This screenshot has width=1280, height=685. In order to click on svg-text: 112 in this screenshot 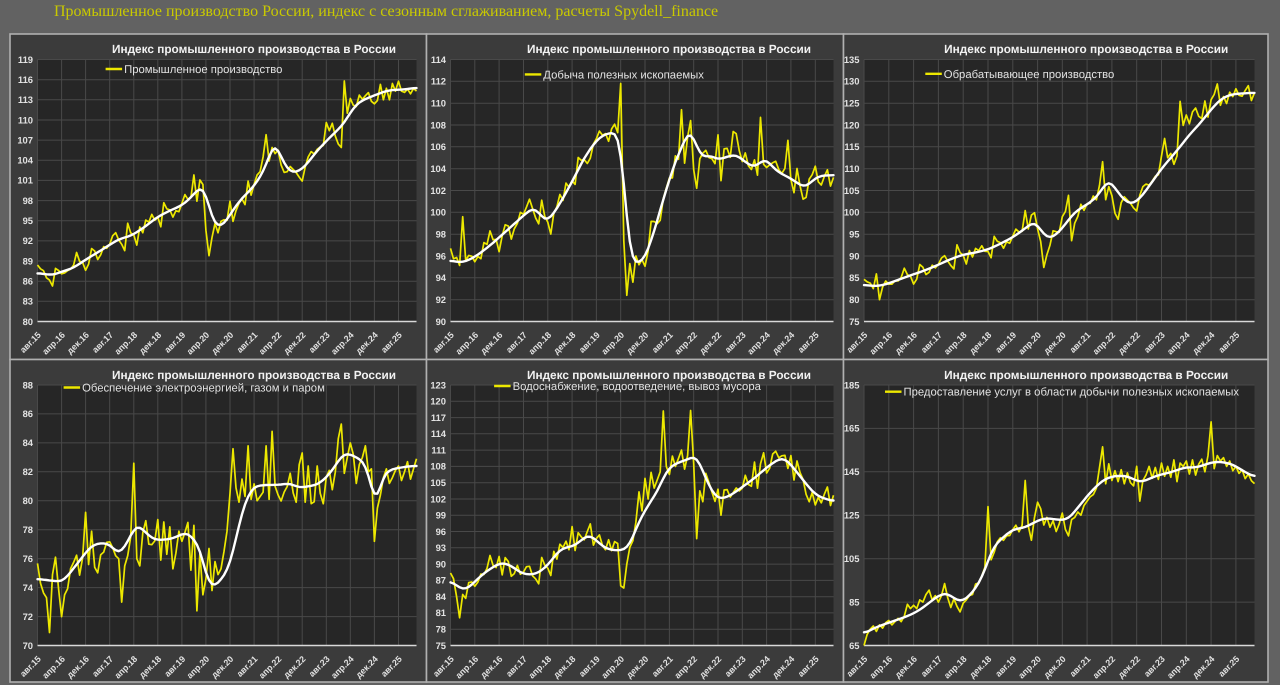, I will do `click(438, 81)`.